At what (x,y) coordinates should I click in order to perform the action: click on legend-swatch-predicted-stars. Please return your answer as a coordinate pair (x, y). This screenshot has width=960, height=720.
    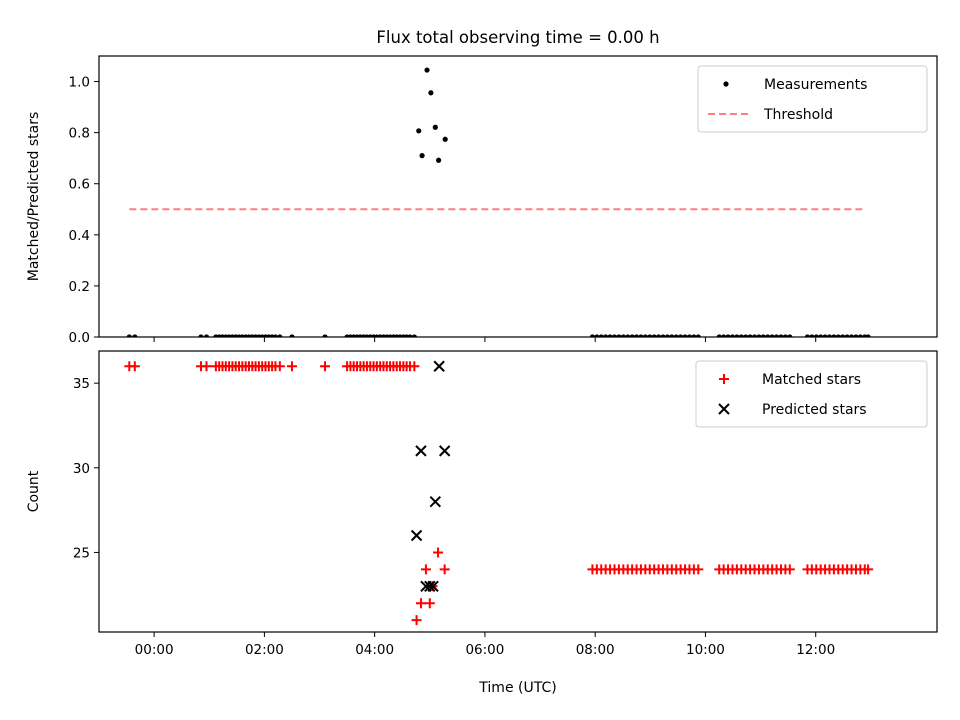
    Looking at the image, I should click on (724, 409).